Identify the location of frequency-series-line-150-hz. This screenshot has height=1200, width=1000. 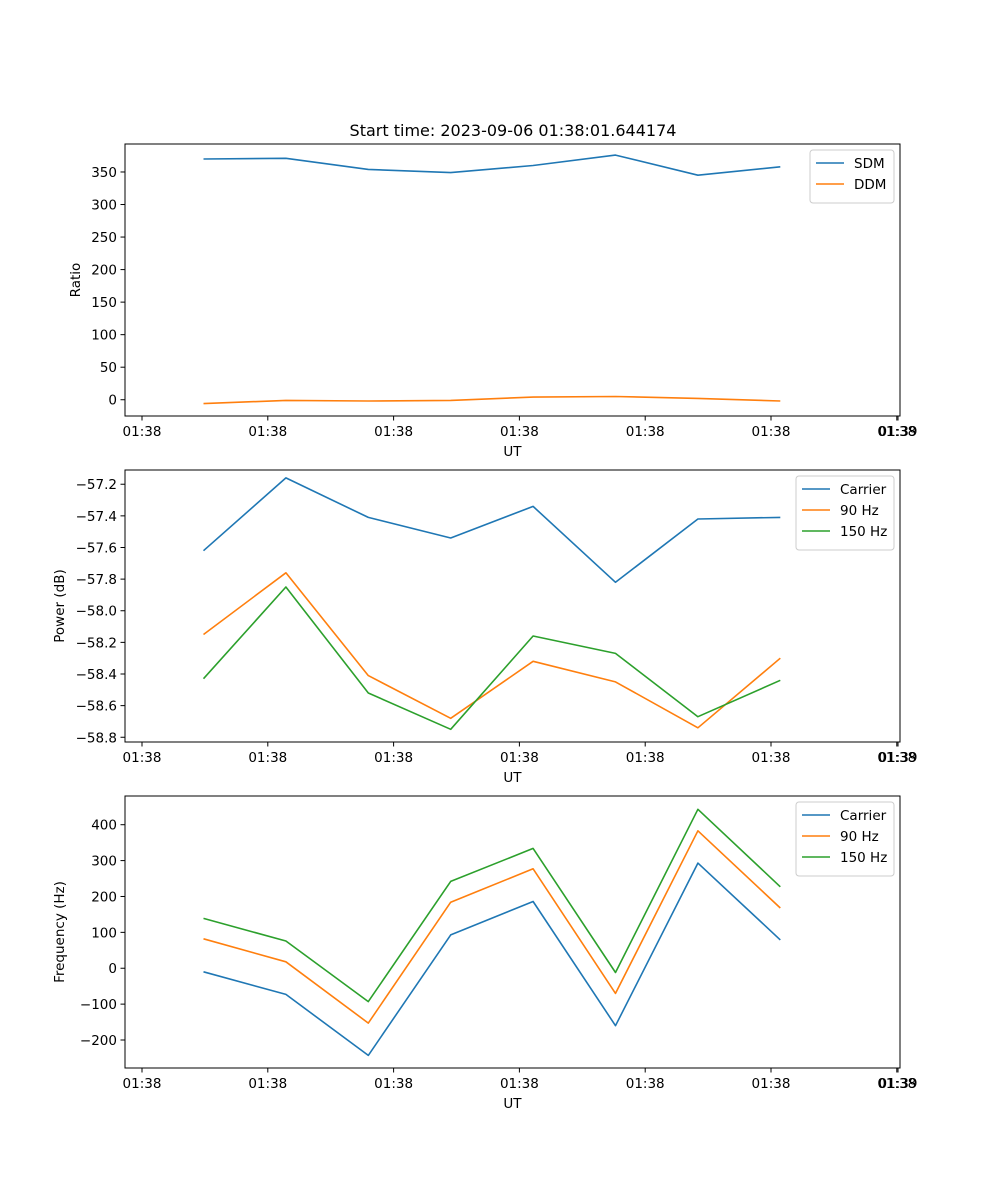
(492, 905).